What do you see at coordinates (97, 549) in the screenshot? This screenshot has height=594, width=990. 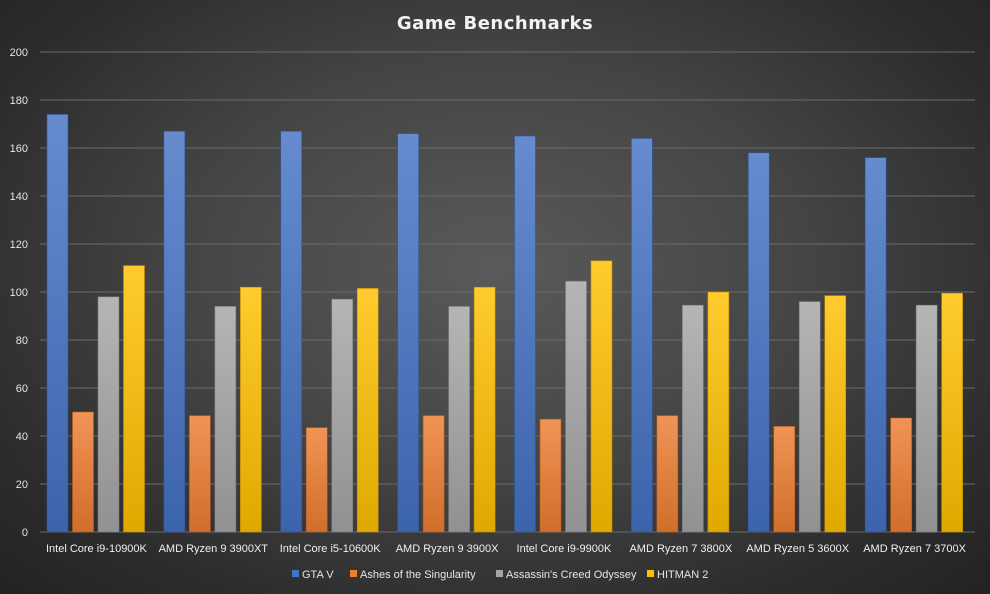 I see `x-tick-label: Intel Core i9-10900K` at bounding box center [97, 549].